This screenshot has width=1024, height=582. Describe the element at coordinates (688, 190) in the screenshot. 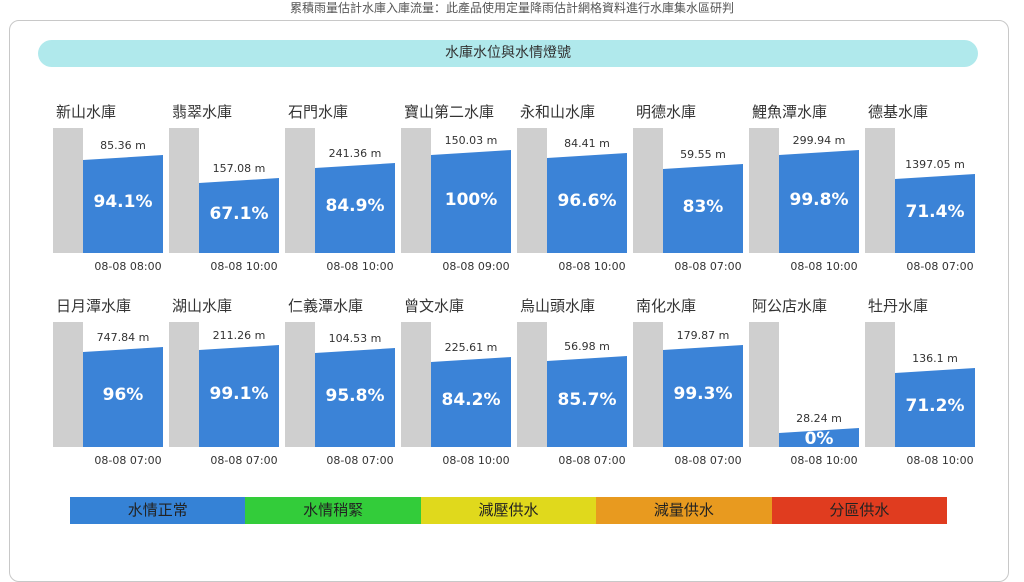

I see `reservoir-tank: 59.55 m 83%` at that location.